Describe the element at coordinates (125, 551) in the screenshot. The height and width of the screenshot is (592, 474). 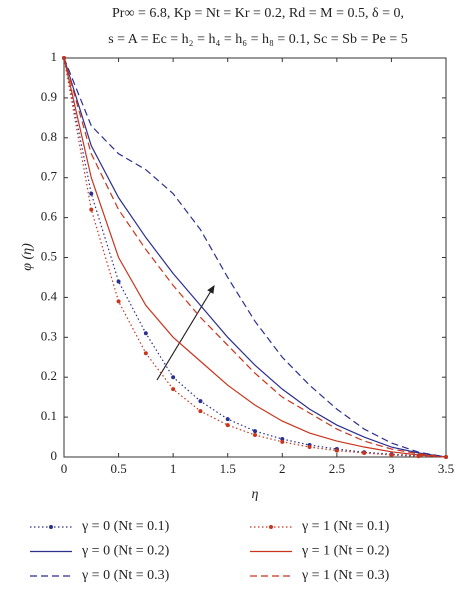
I see `legend-label: γ = 0 (Nt = 0.2)` at that location.